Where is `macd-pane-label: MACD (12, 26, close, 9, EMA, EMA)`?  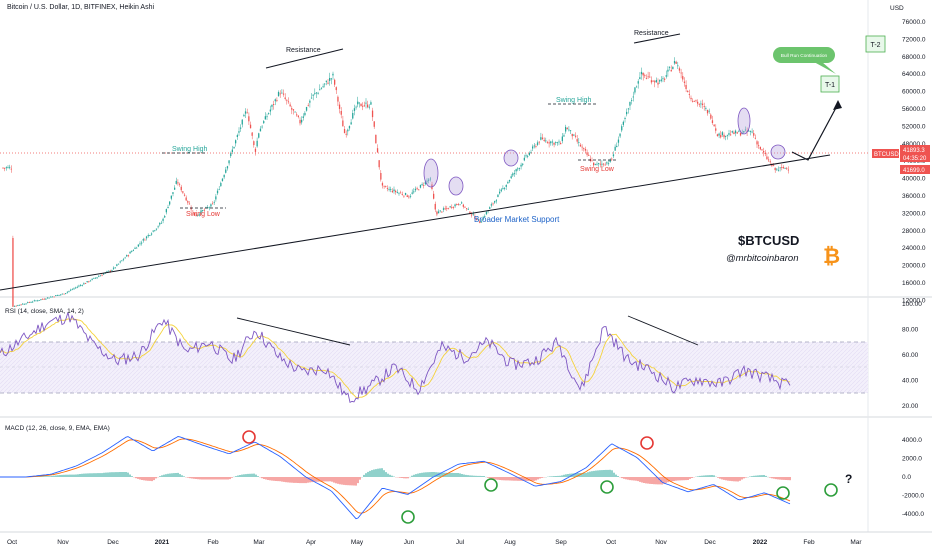
macd-pane-label: MACD (12, 26, close, 9, EMA, EMA) is located at coordinates (57, 428).